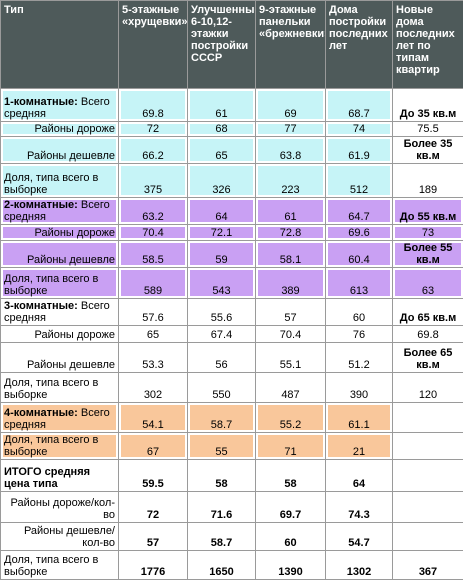  What do you see at coordinates (359, 181) in the screenshot?
I see `table-cell: 512` at bounding box center [359, 181].